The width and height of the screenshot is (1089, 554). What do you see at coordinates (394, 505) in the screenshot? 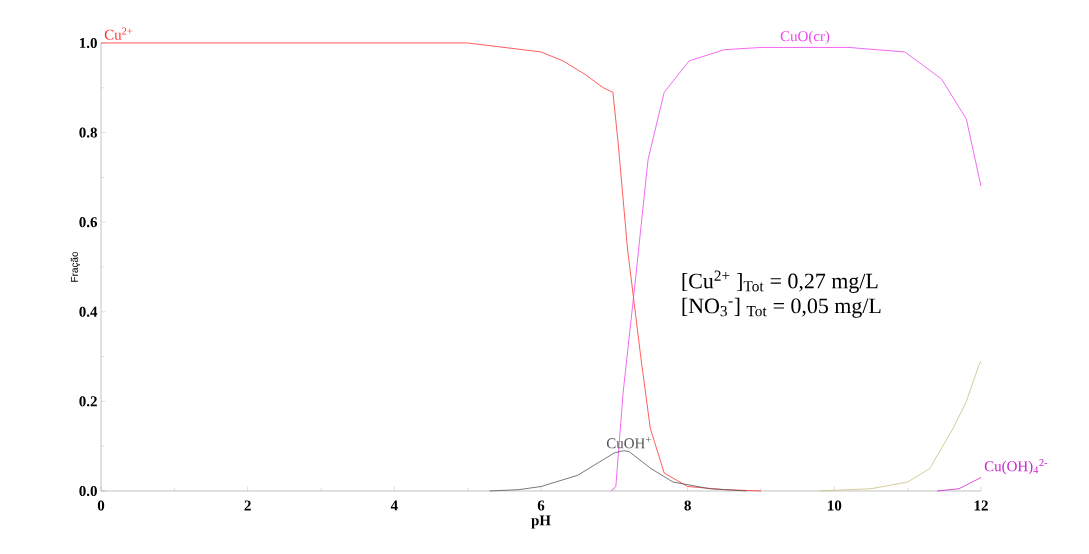
I see `x-tick-label: 4` at bounding box center [394, 505].